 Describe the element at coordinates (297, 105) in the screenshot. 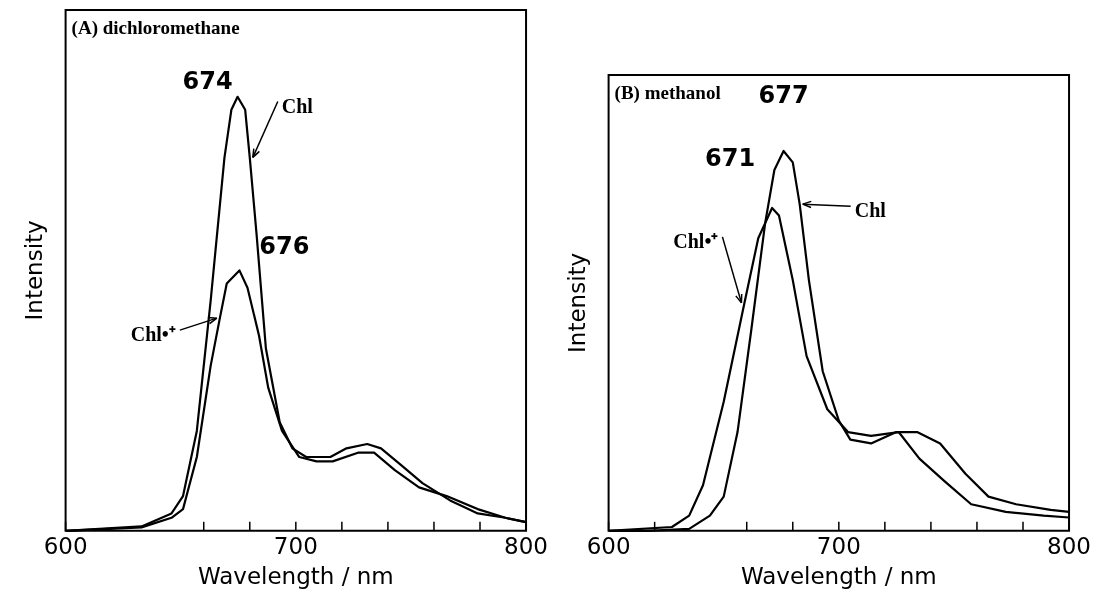

I see `series-label: Chl` at that location.